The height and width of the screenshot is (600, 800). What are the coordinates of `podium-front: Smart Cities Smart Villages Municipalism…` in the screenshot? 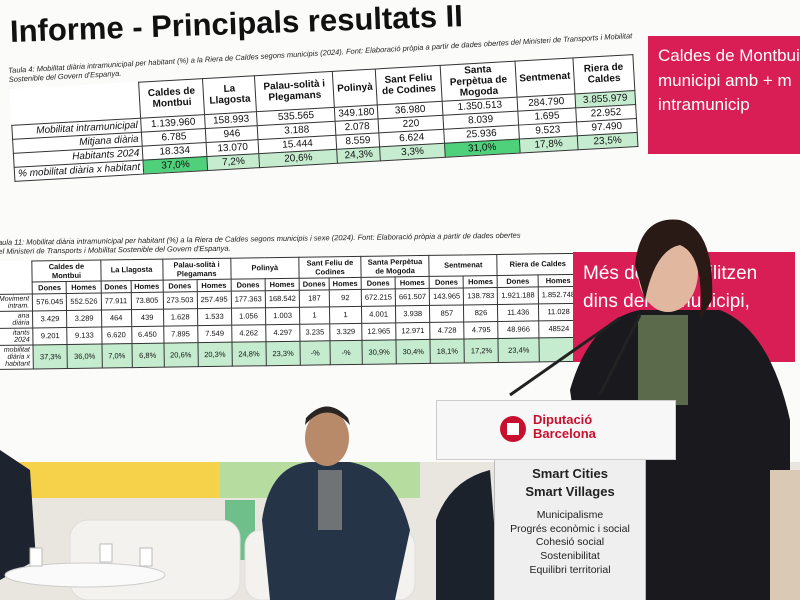 It's located at (570, 530).